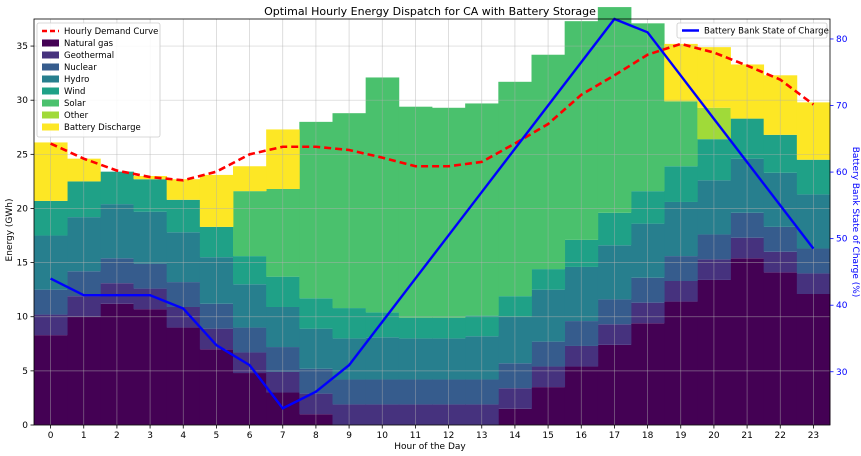 This screenshot has width=861, height=456. What do you see at coordinates (316, 436) in the screenshot?
I see `x-tick-label: 8` at bounding box center [316, 436].